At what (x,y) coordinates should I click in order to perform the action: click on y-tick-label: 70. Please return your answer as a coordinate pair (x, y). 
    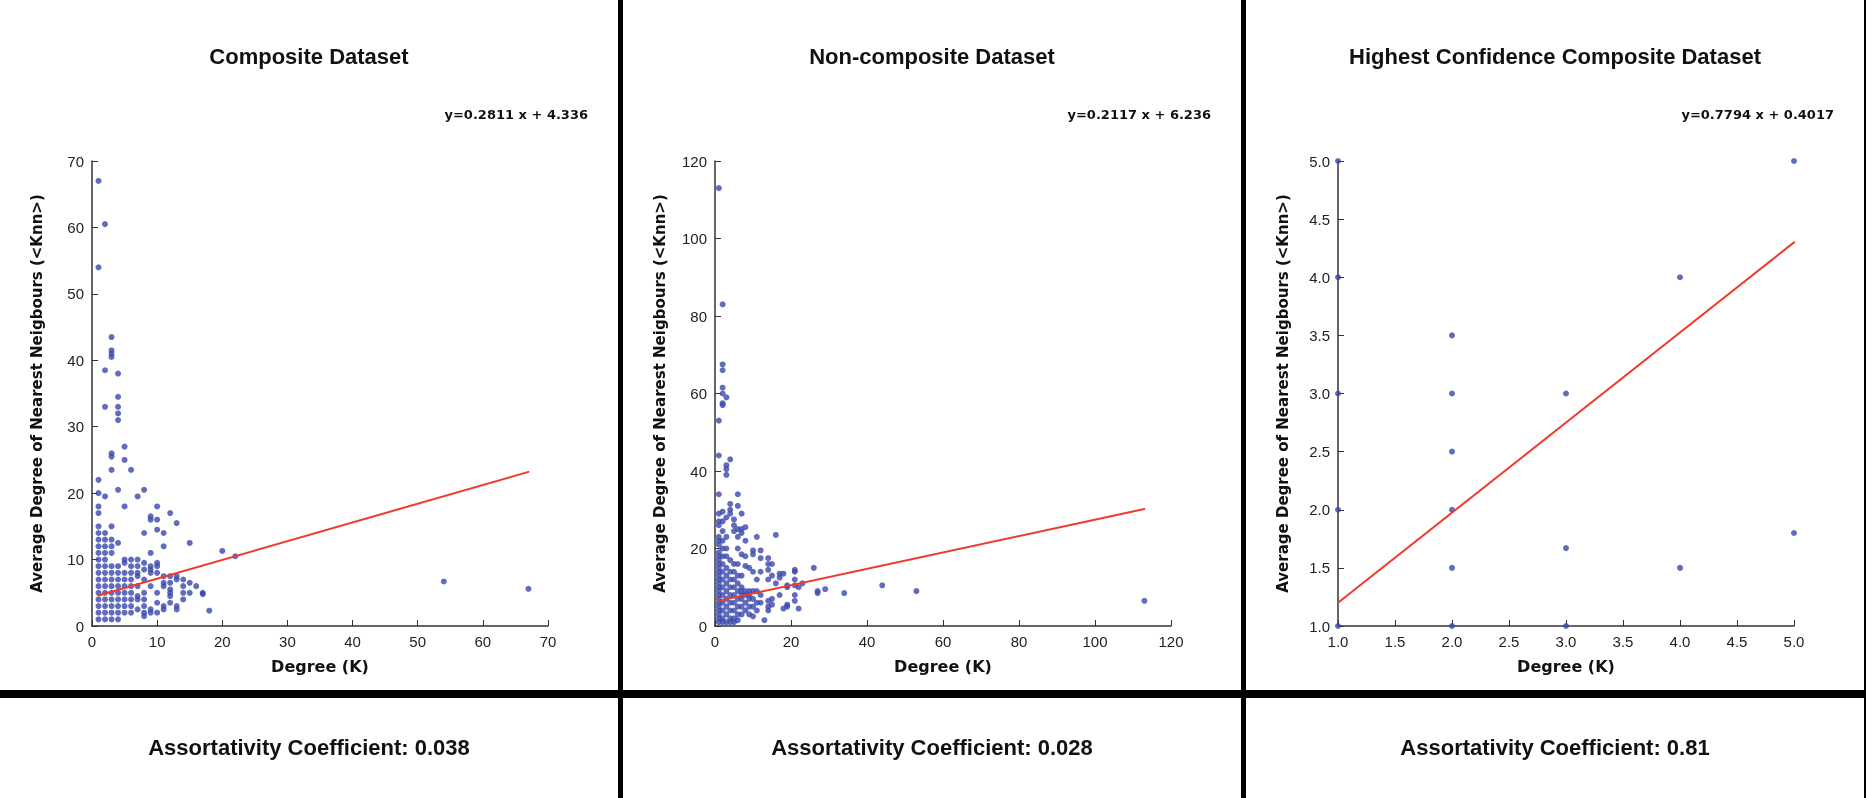
    Looking at the image, I should click on (75, 161).